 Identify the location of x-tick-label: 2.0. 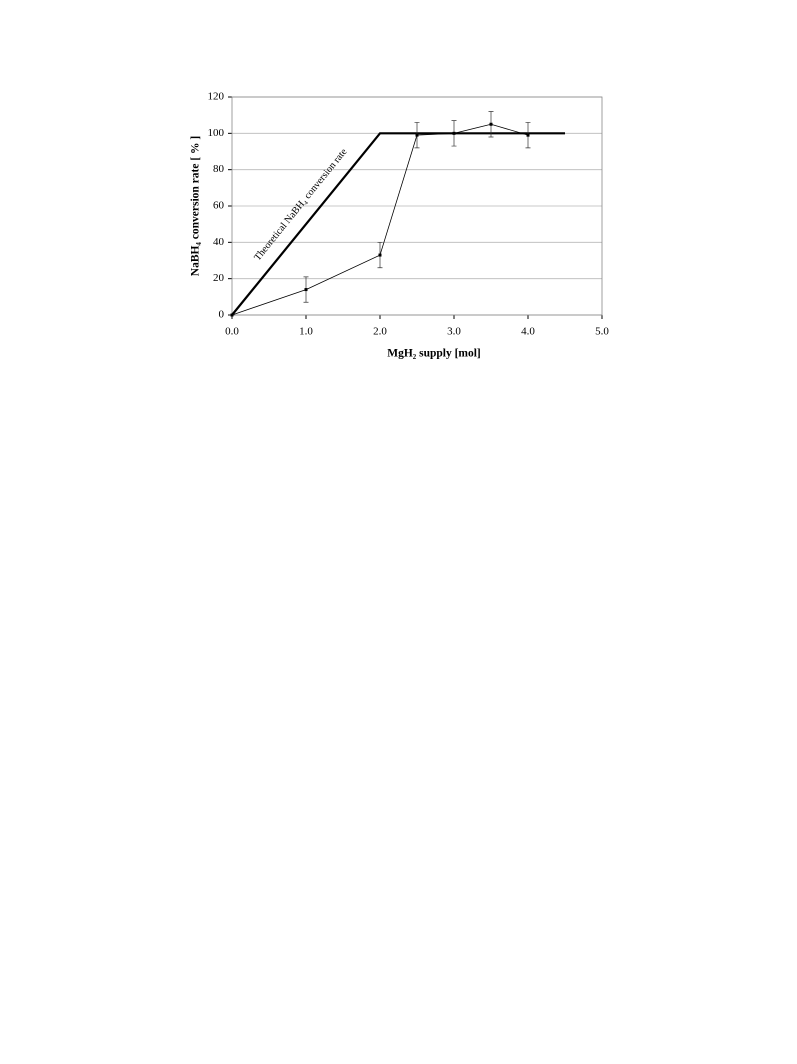
(380, 332).